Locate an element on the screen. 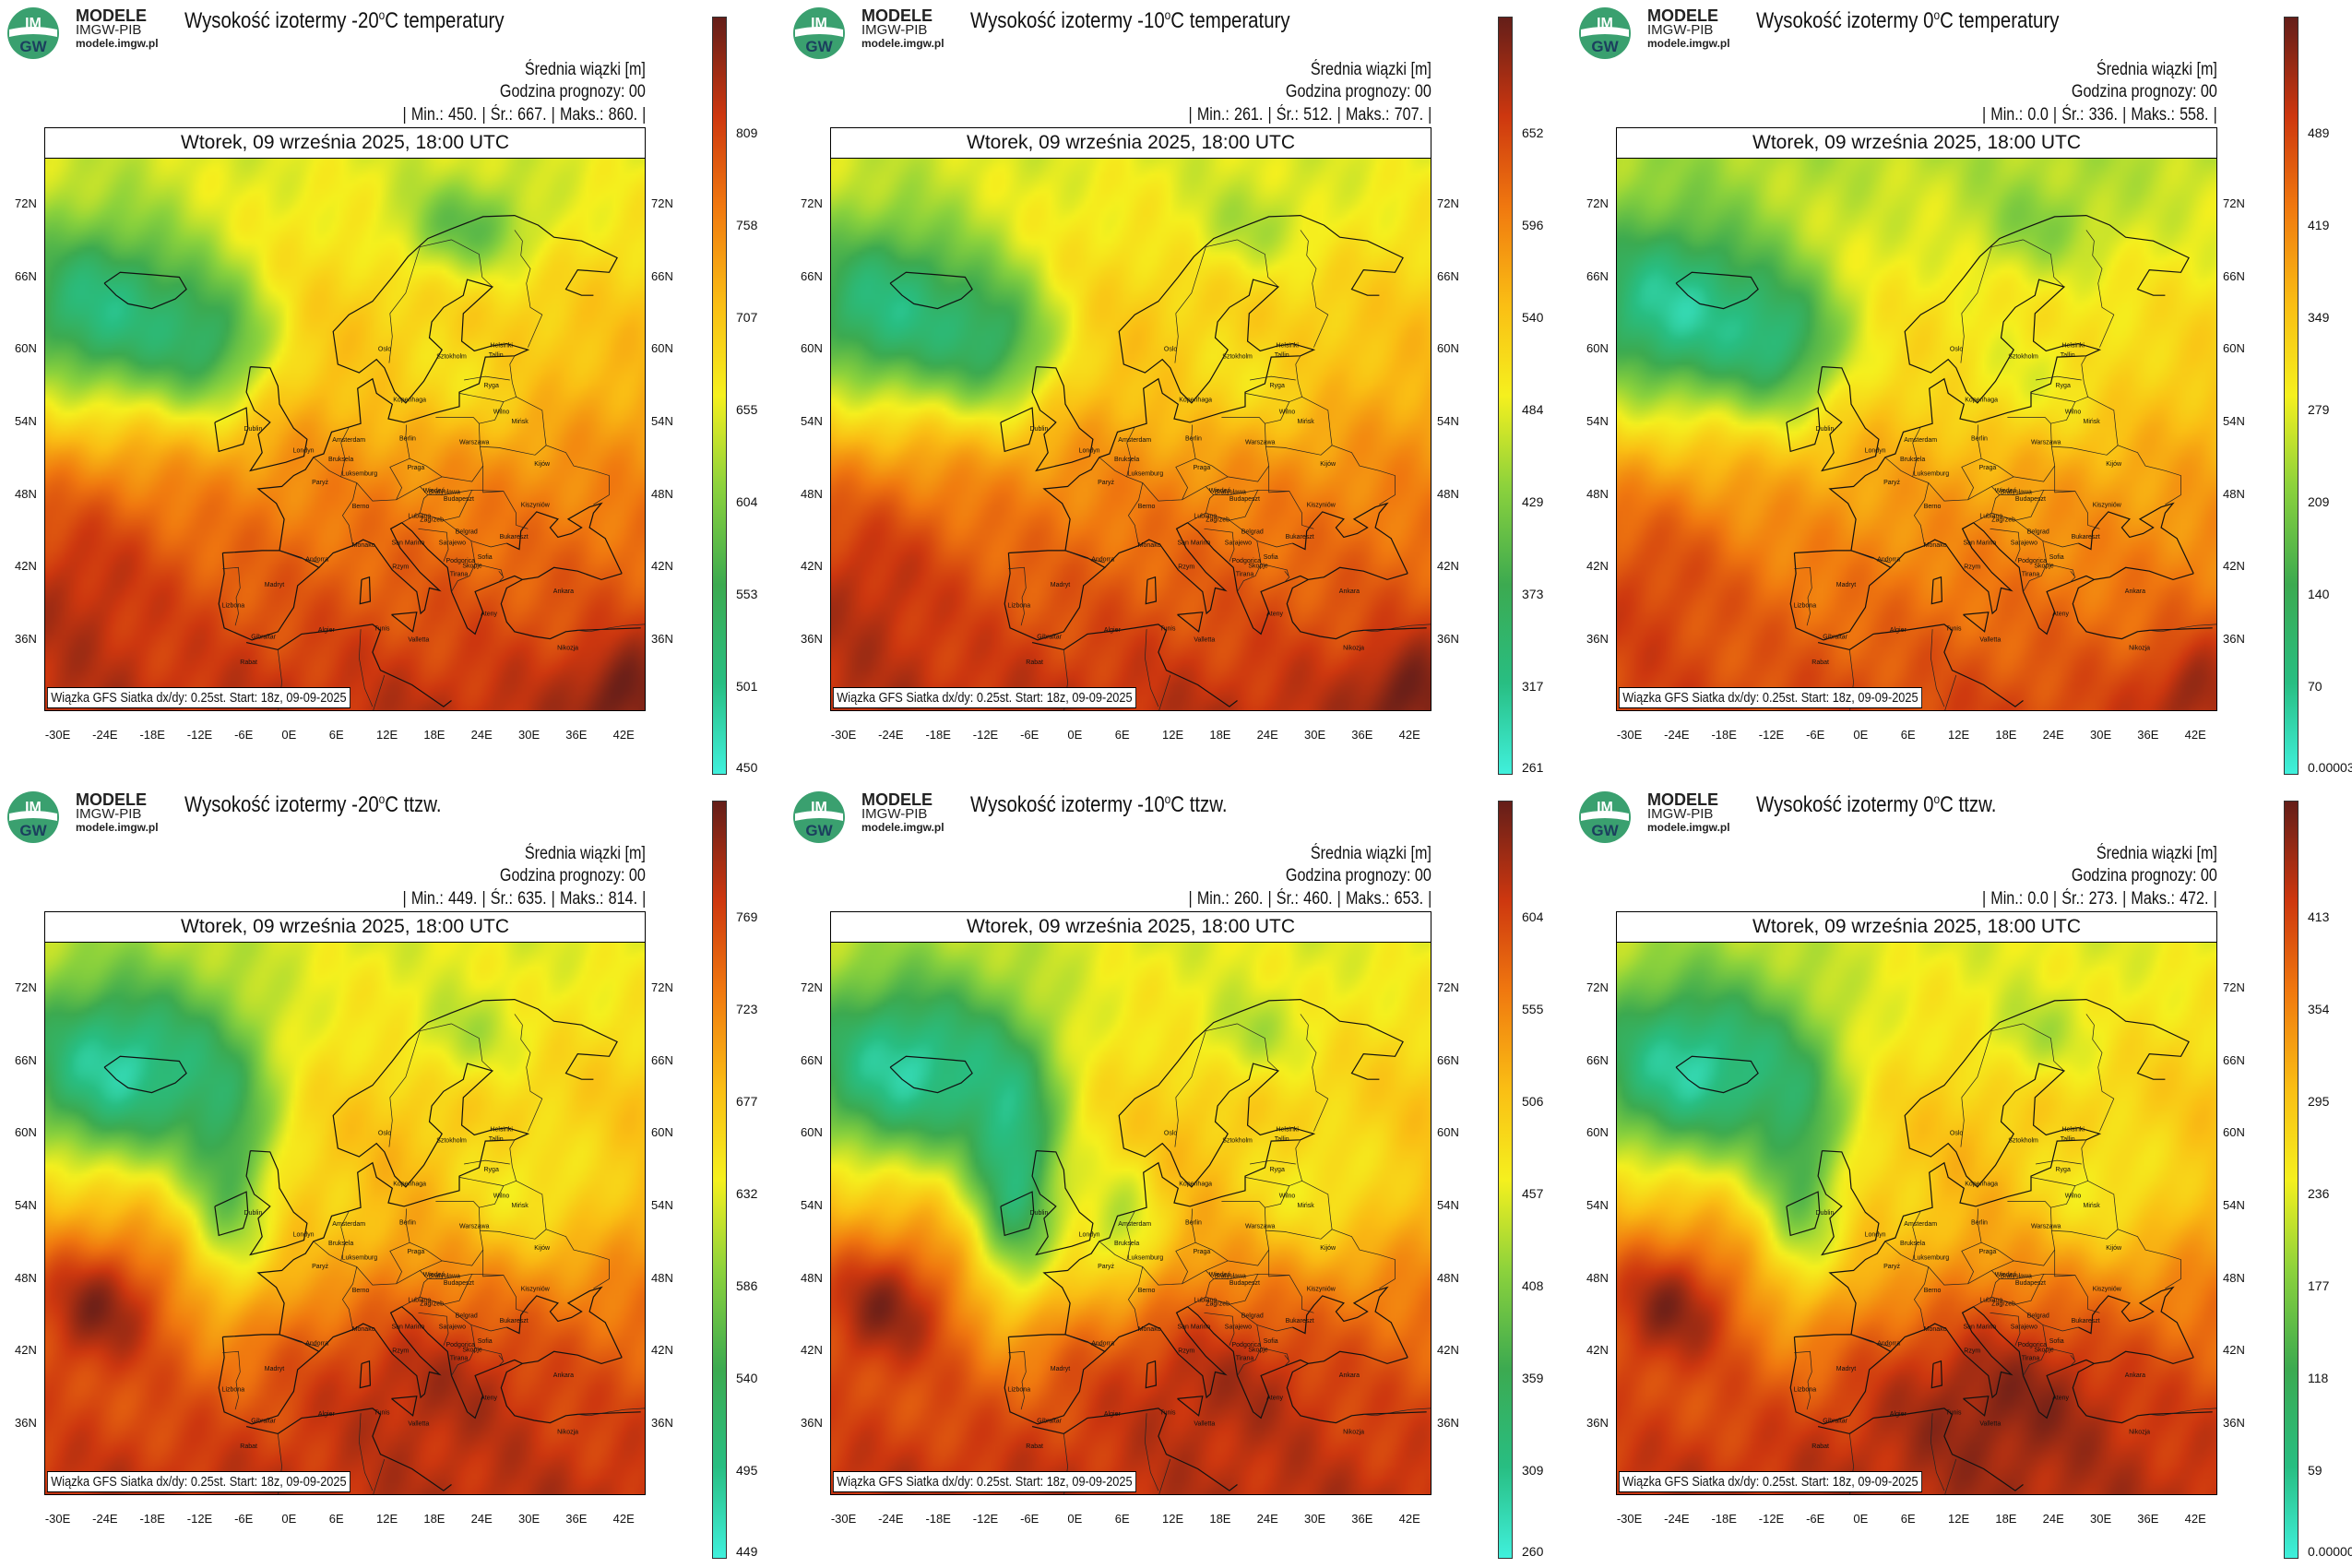 This screenshot has height=1568, width=2352. city-label: Zagrzeb is located at coordinates (2003, 520).